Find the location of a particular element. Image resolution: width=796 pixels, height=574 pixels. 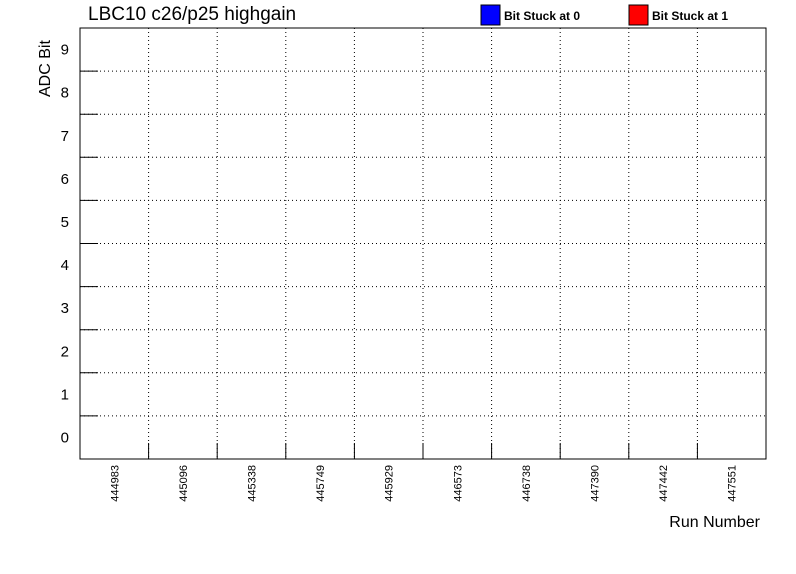

legend: Bit Stuck at 0 Bit Stuck at 1 is located at coordinates (604, 15).